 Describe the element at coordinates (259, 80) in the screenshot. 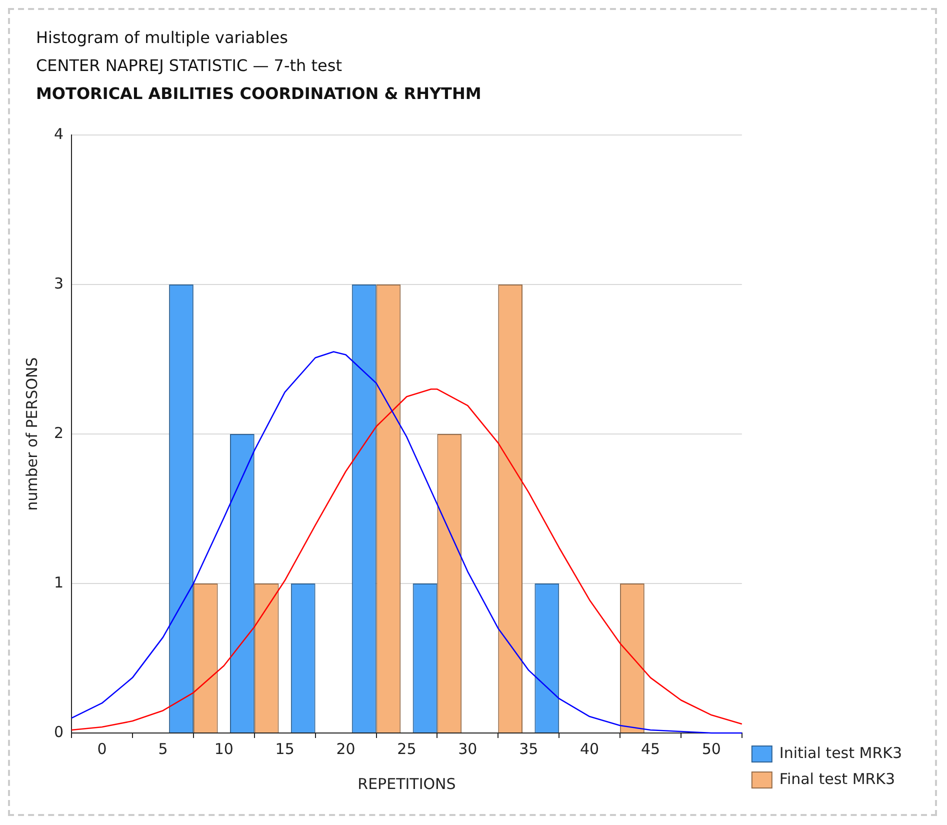

I see `chart-subtitle: CENTER NAPREJ STATISTIC — 7-th test MOTORICAL ABILITIES COORDINATION & RHYTHM` at that location.